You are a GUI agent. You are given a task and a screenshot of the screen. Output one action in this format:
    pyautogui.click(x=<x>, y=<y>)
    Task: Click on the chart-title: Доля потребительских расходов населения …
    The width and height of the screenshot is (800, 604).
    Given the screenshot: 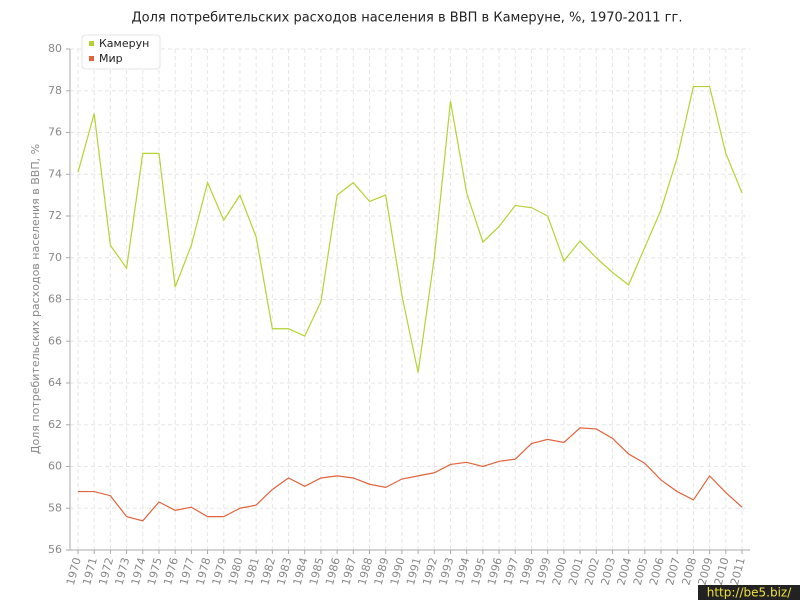 What is the action you would take?
    pyautogui.click(x=407, y=18)
    